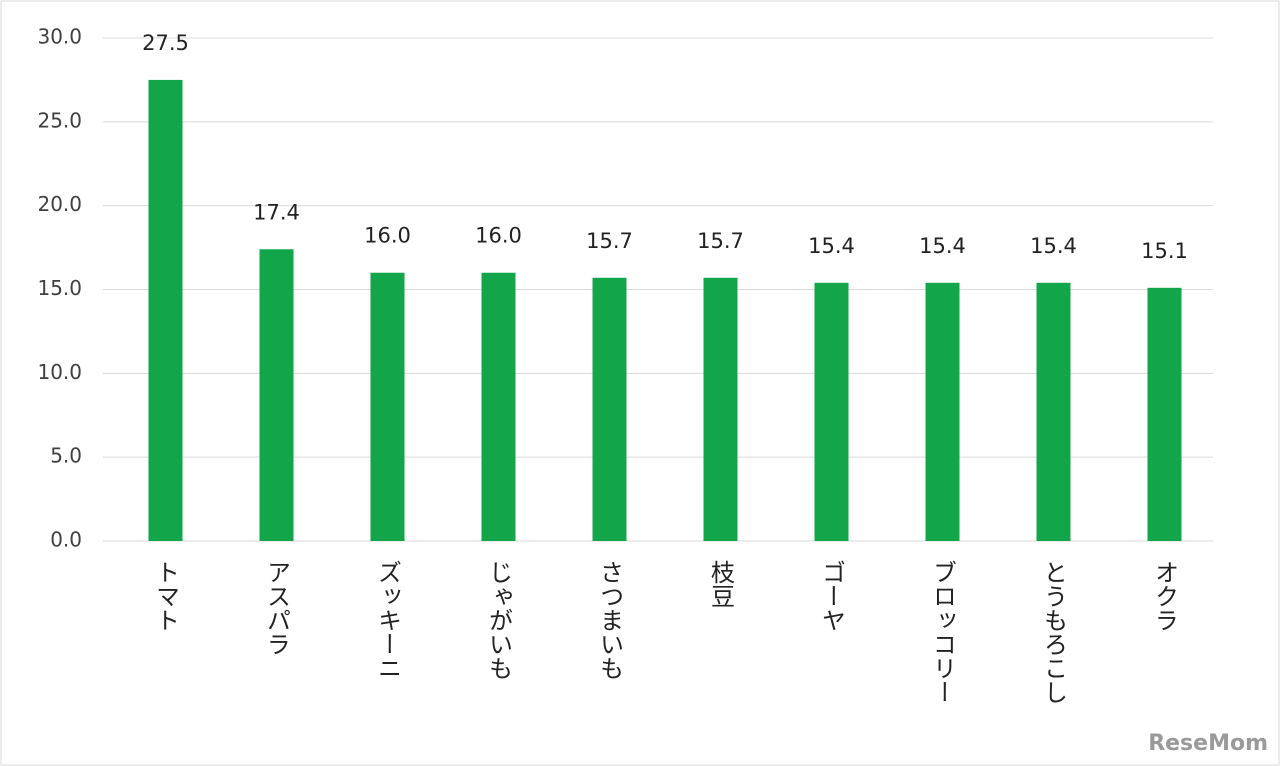  I want to click on x-tick-label: ズッキーニ, so click(388, 620).